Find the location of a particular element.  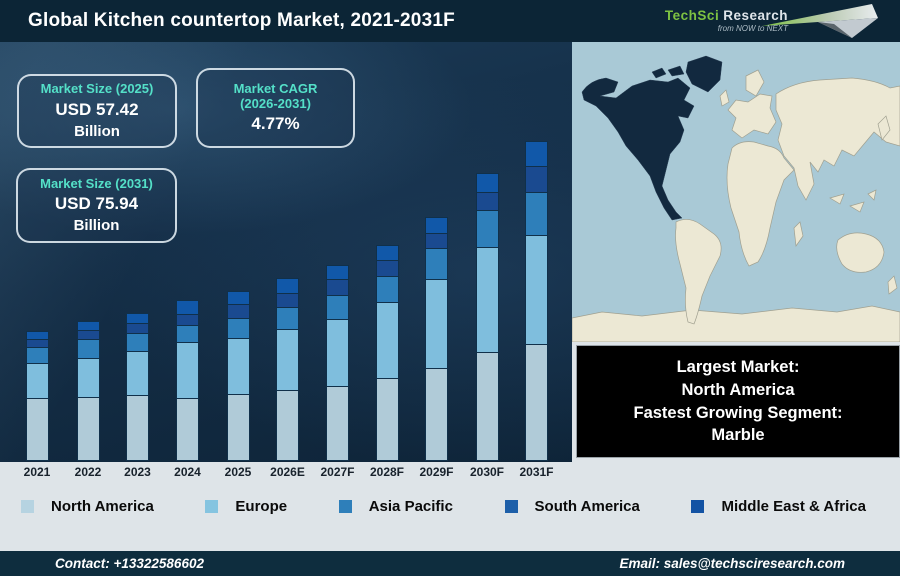

axis-label-2024: 2024 is located at coordinates (187, 472).